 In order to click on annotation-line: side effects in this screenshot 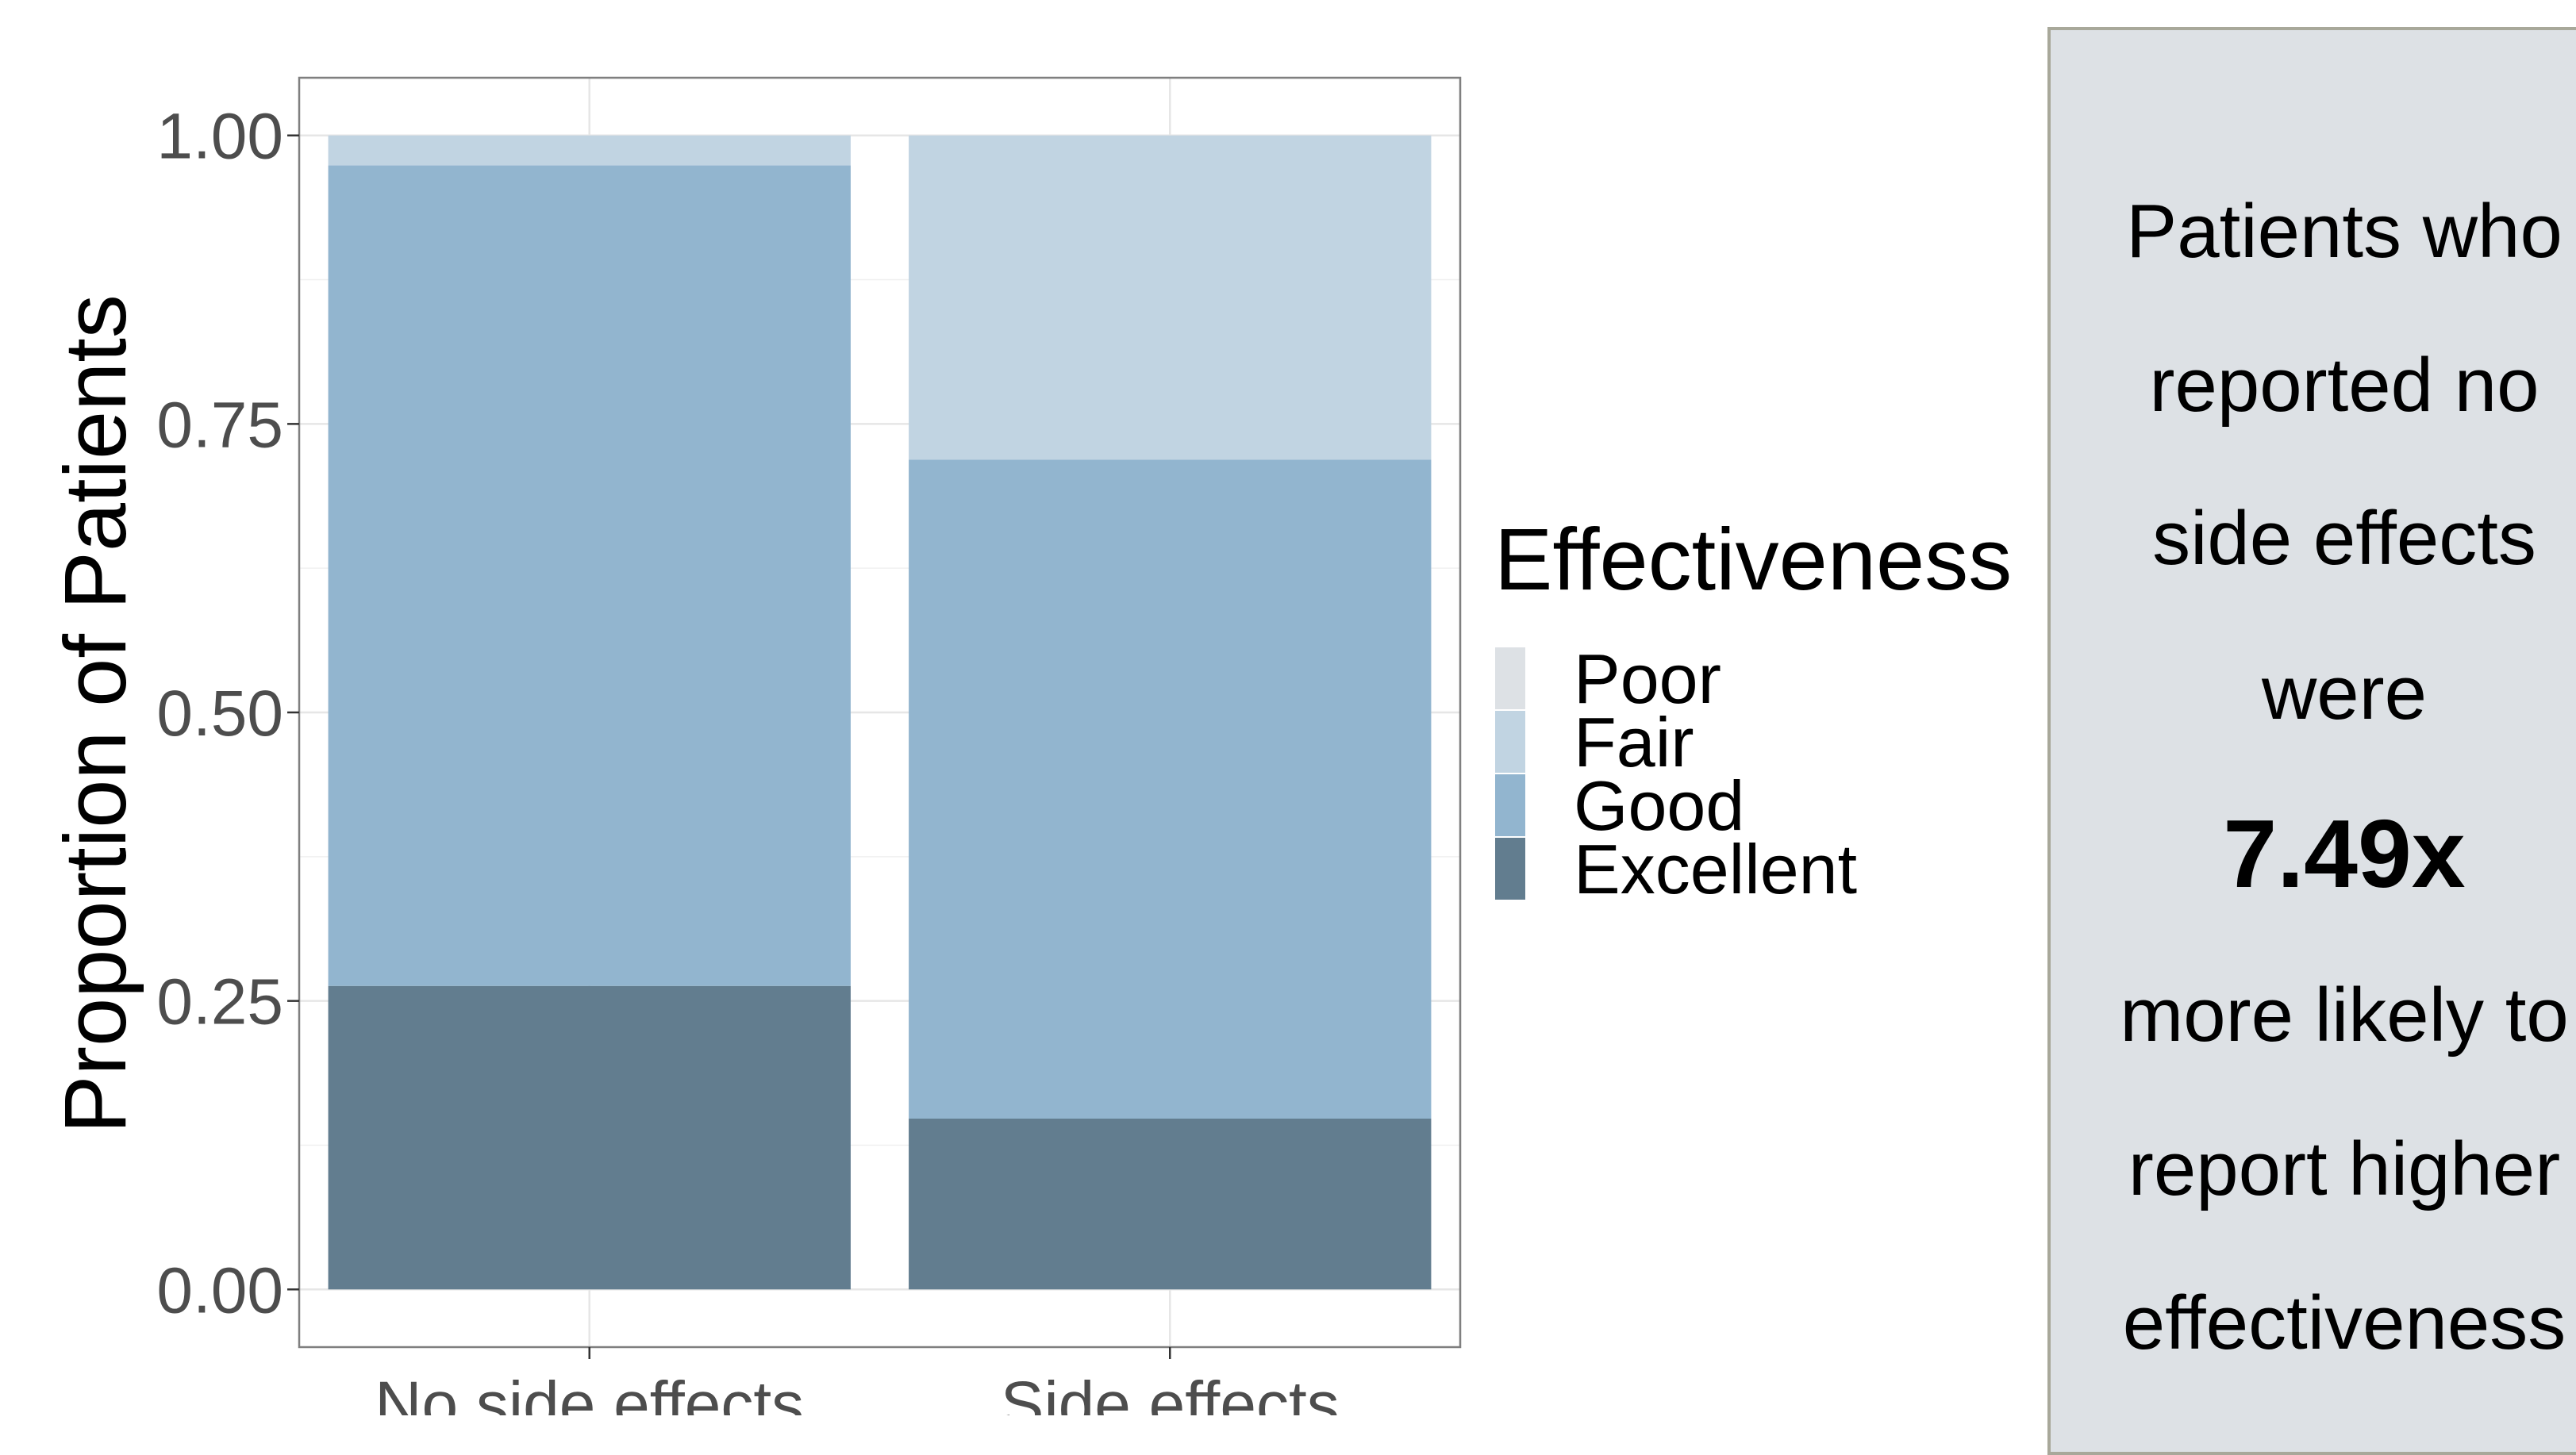, I will do `click(2344, 538)`.